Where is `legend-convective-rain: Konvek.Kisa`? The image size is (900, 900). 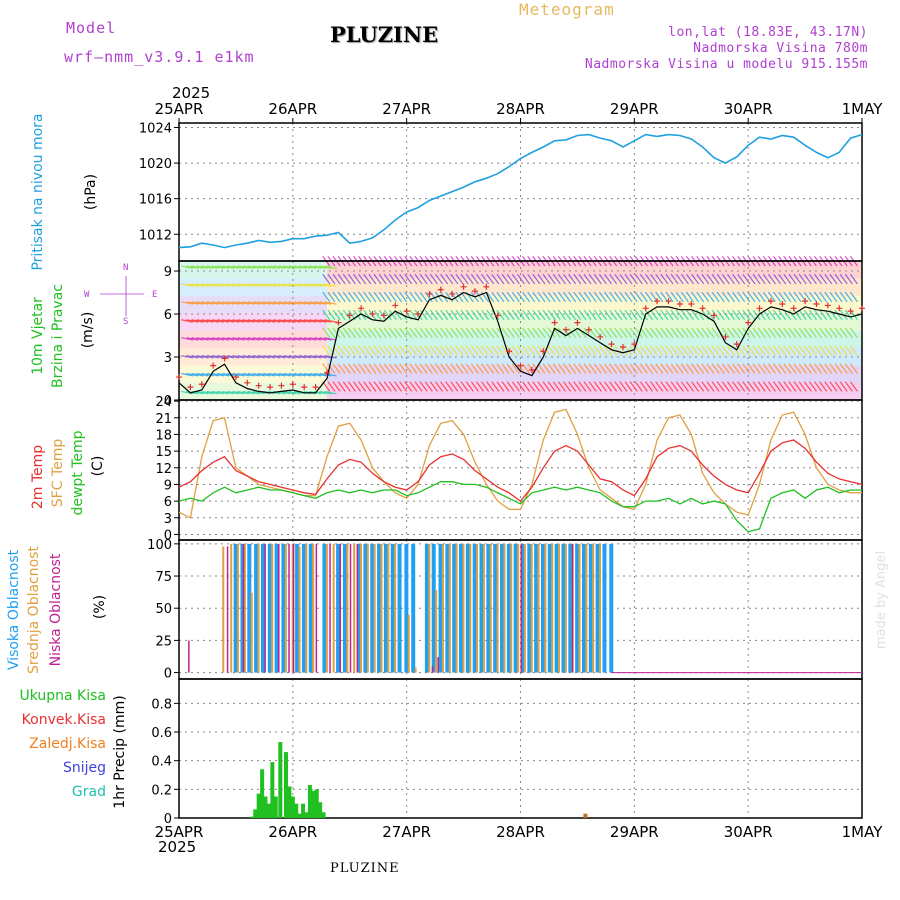 legend-convective-rain: Konvek.Kisa is located at coordinates (64, 720).